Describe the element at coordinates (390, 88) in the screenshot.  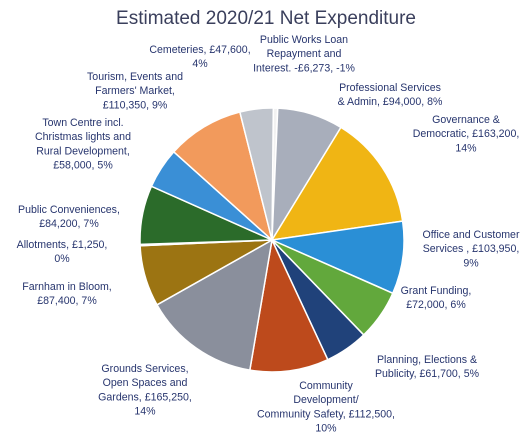
I see `slice-label-line: Professional Services` at that location.